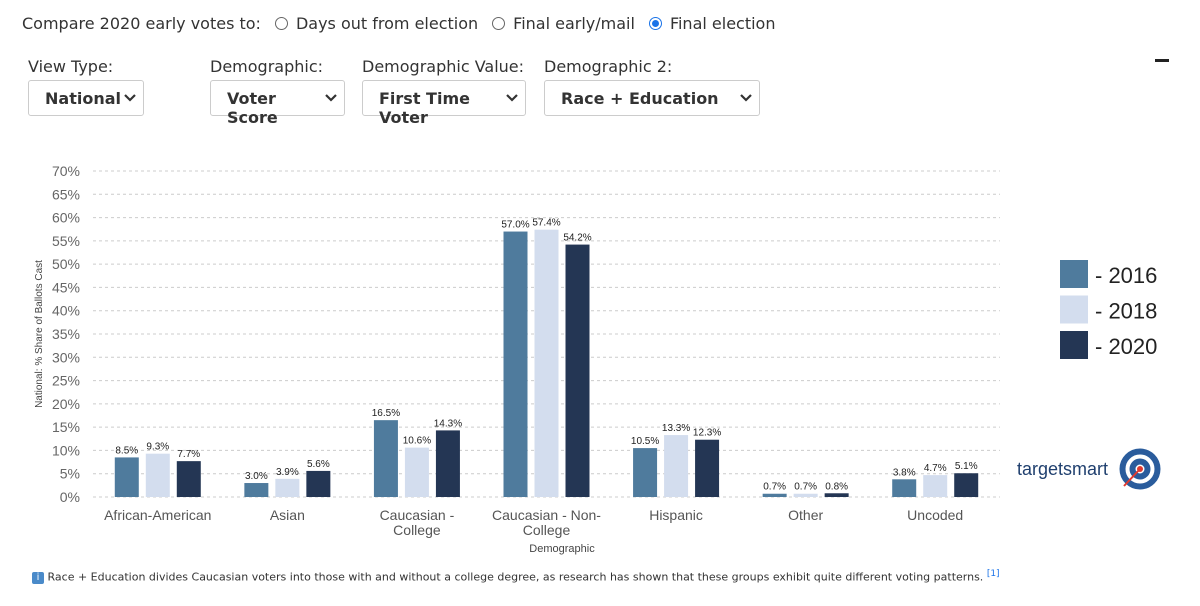 The width and height of the screenshot is (1200, 606). Describe the element at coordinates (66, 404) in the screenshot. I see `y-tick-label: 20%` at that location.